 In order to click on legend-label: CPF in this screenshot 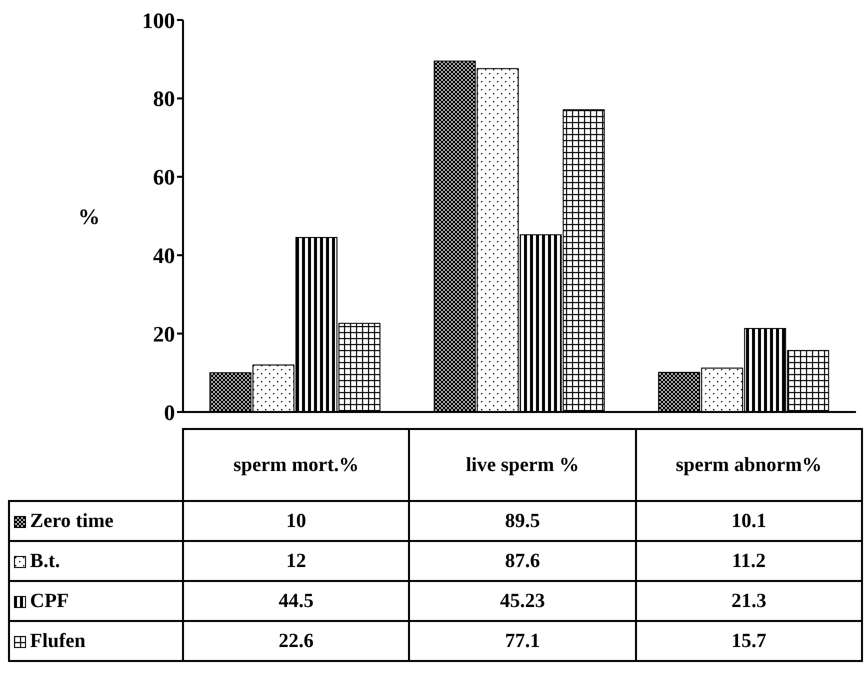, I will do `click(96, 601)`.